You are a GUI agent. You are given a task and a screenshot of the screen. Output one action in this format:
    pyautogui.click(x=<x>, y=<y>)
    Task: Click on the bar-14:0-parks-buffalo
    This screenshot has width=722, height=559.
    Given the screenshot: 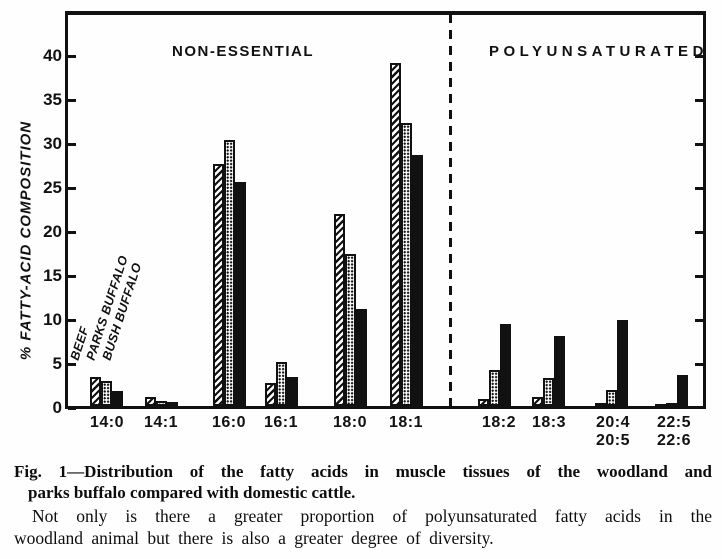 What is the action you would take?
    pyautogui.click(x=106, y=393)
    